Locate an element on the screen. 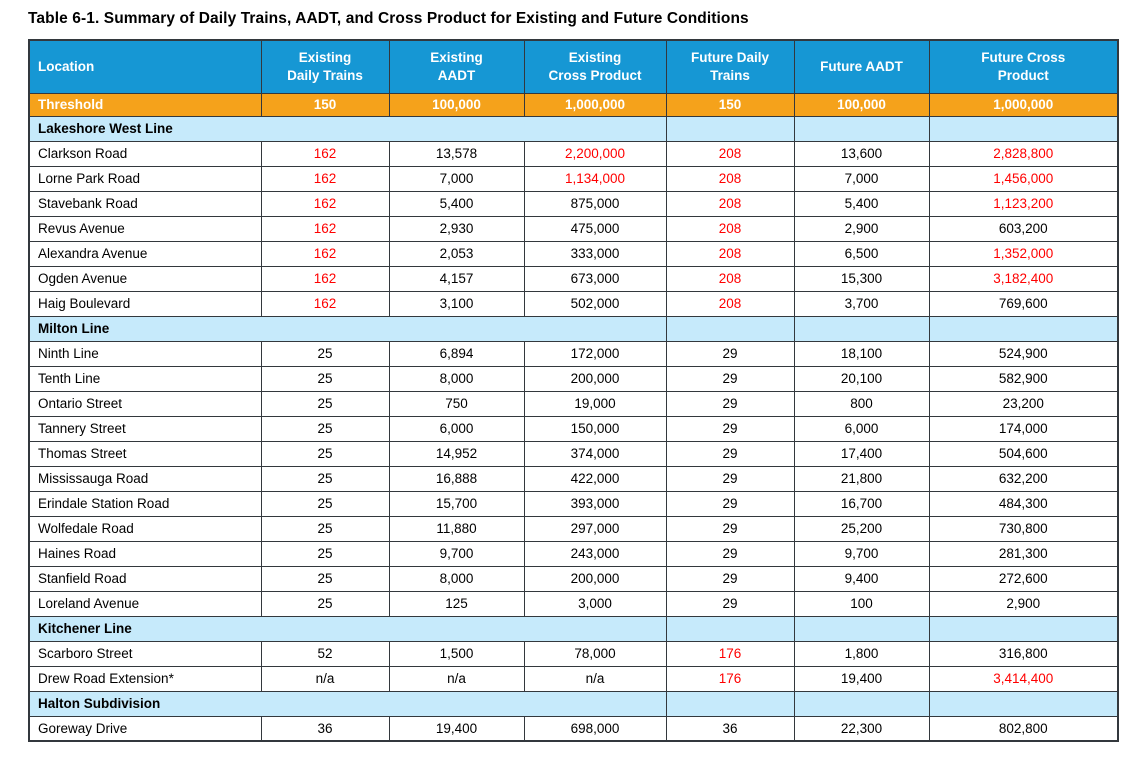  value-cell: 698,000 is located at coordinates (595, 728).